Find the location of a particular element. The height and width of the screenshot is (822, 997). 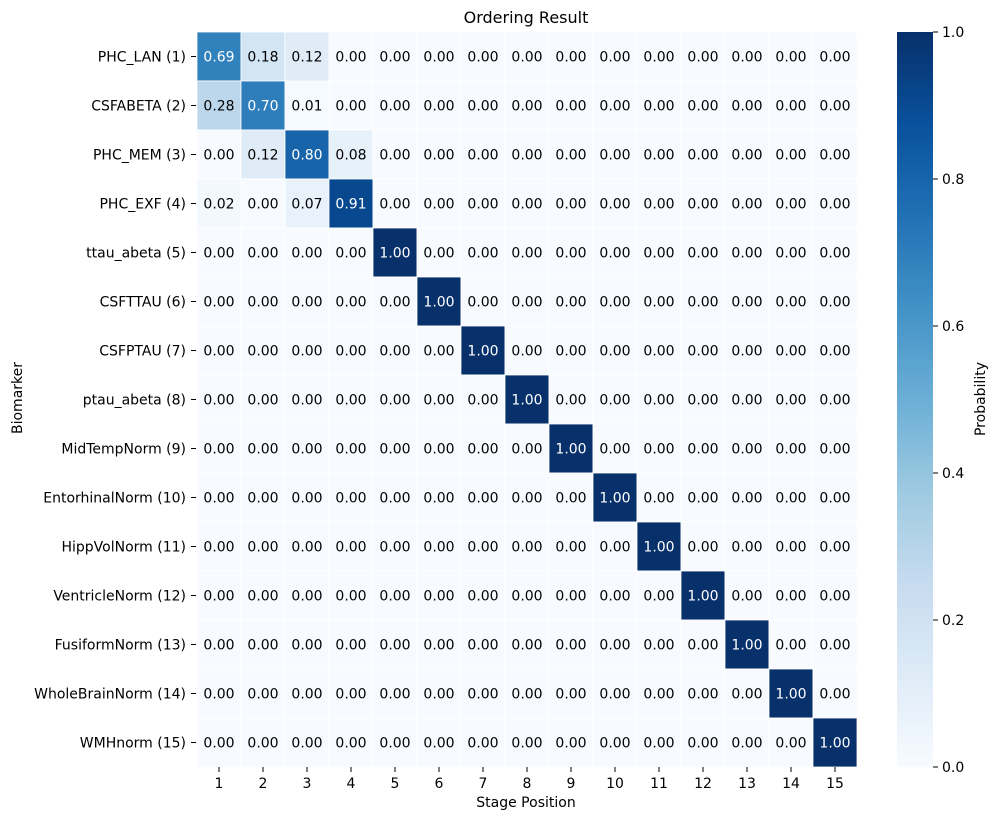

x-tick-labels: 1 2 3 4 5 6 7 8 9 10 11 12 13 14 15 is located at coordinates (529, 779).